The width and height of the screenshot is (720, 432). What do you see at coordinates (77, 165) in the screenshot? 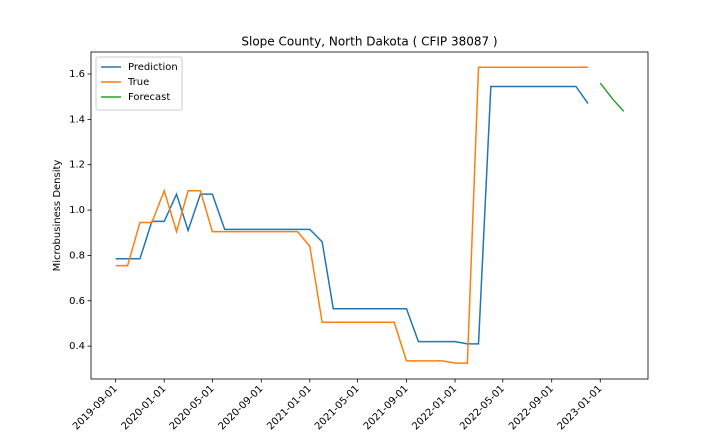
I see `y-tick-label: 1.2` at bounding box center [77, 165].